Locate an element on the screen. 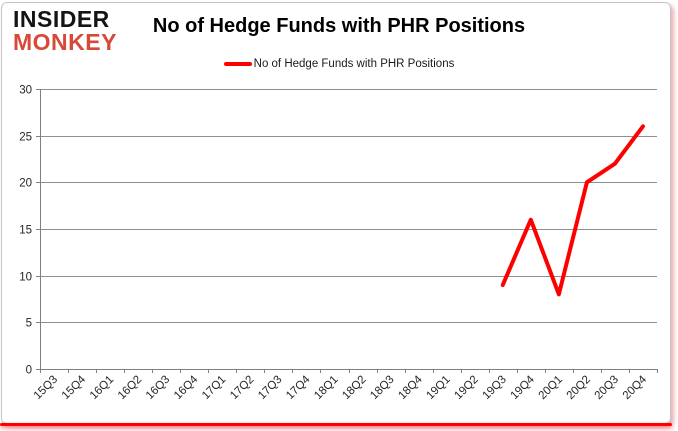 Image resolution: width=678 pixels, height=431 pixels. logo-text-monkey: MONKEY is located at coordinates (65, 42).